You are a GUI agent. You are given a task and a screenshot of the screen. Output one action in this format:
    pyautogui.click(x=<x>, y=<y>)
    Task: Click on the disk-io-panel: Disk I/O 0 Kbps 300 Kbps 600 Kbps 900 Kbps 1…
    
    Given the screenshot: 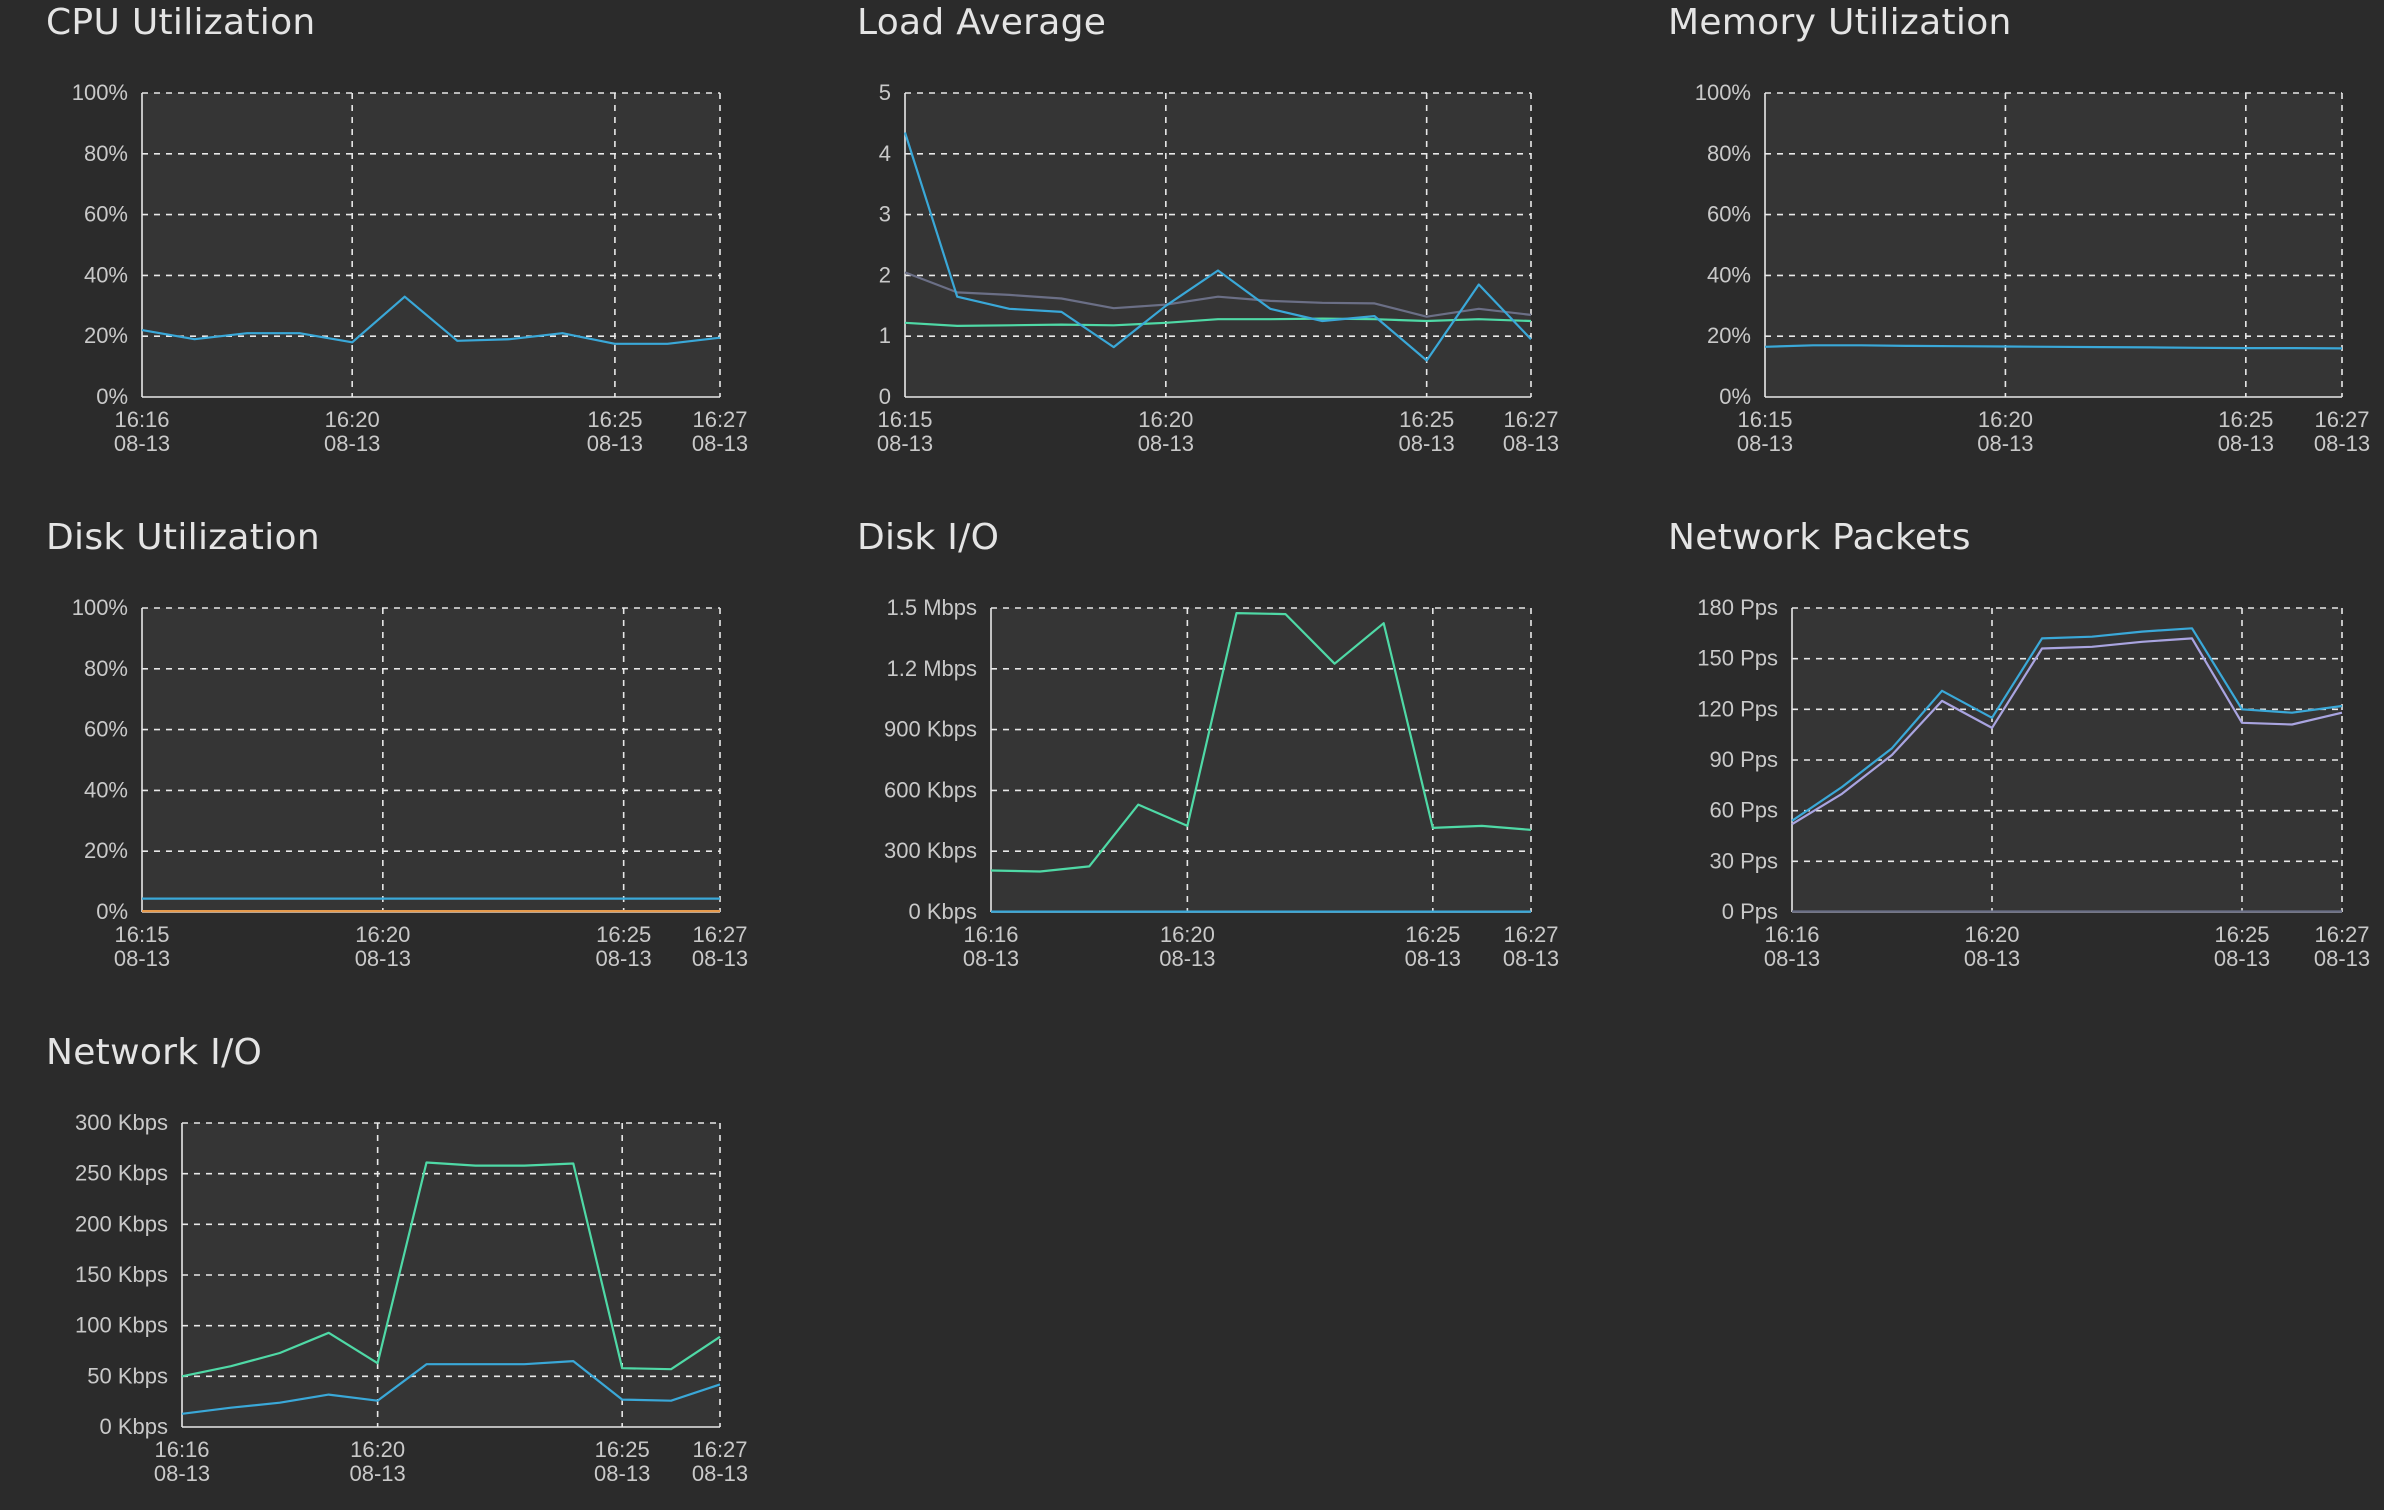 What is the action you would take?
    pyautogui.click(x=1211, y=765)
    